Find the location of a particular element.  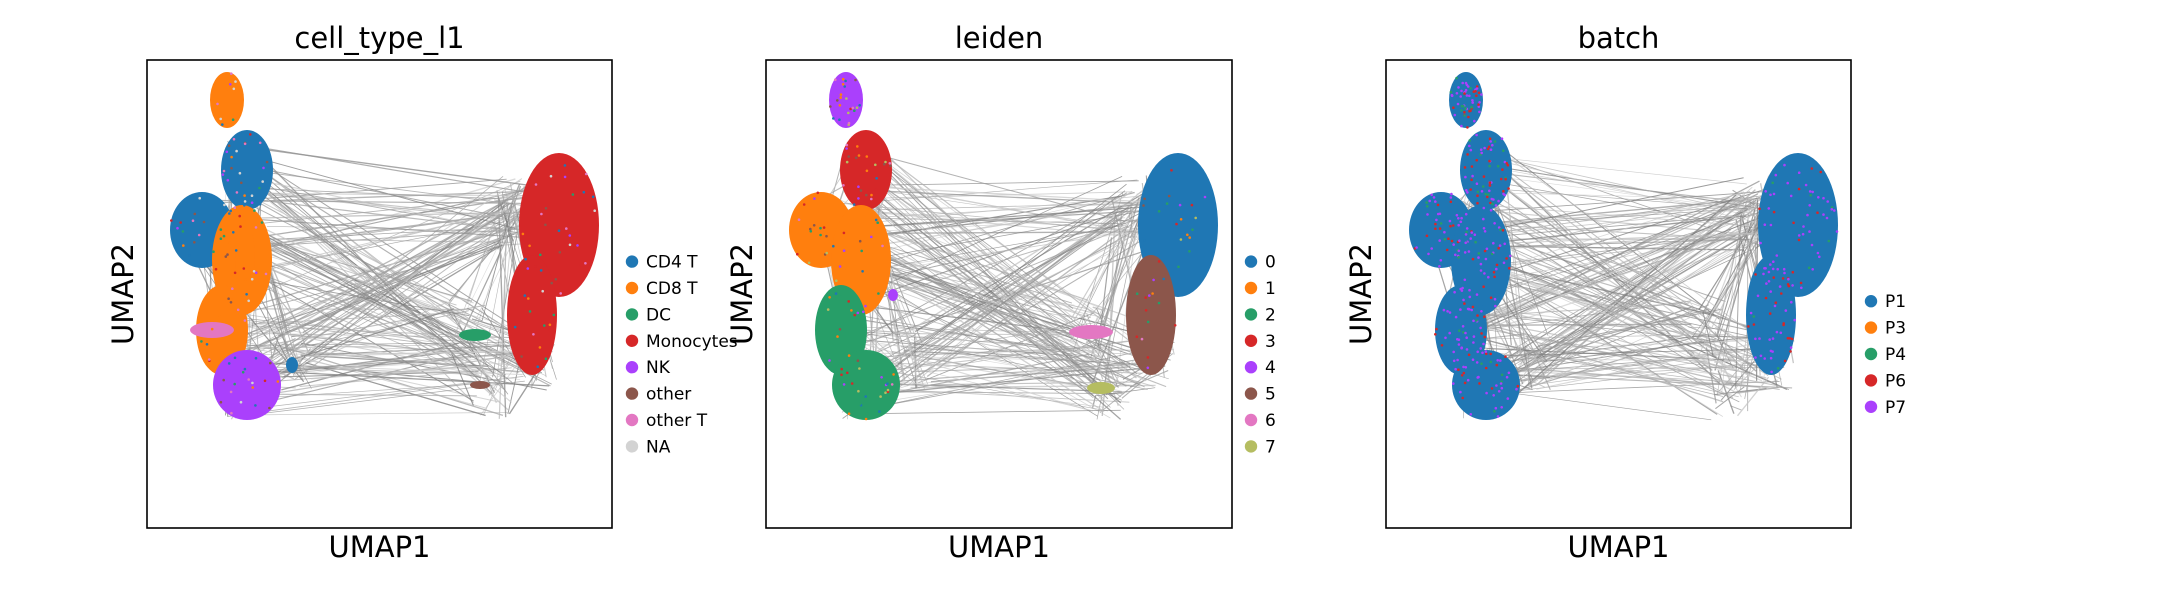

legend-label: other is located at coordinates (668, 395).